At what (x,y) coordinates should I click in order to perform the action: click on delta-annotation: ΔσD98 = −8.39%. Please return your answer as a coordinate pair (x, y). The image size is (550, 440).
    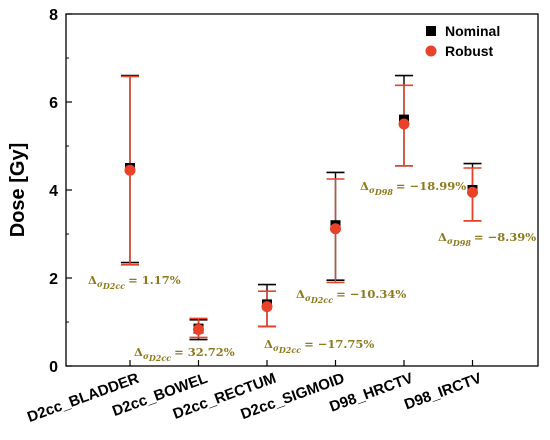
    Looking at the image, I should click on (487, 239).